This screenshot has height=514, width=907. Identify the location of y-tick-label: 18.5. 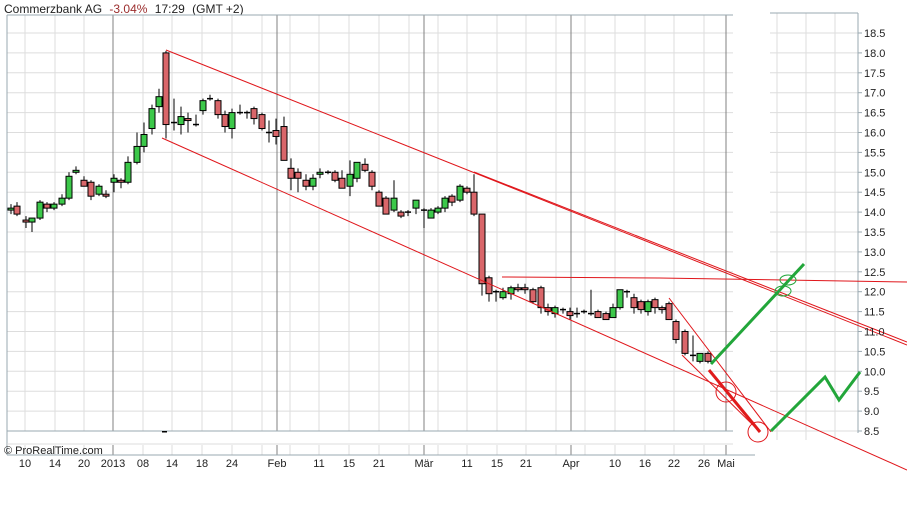
(874, 34).